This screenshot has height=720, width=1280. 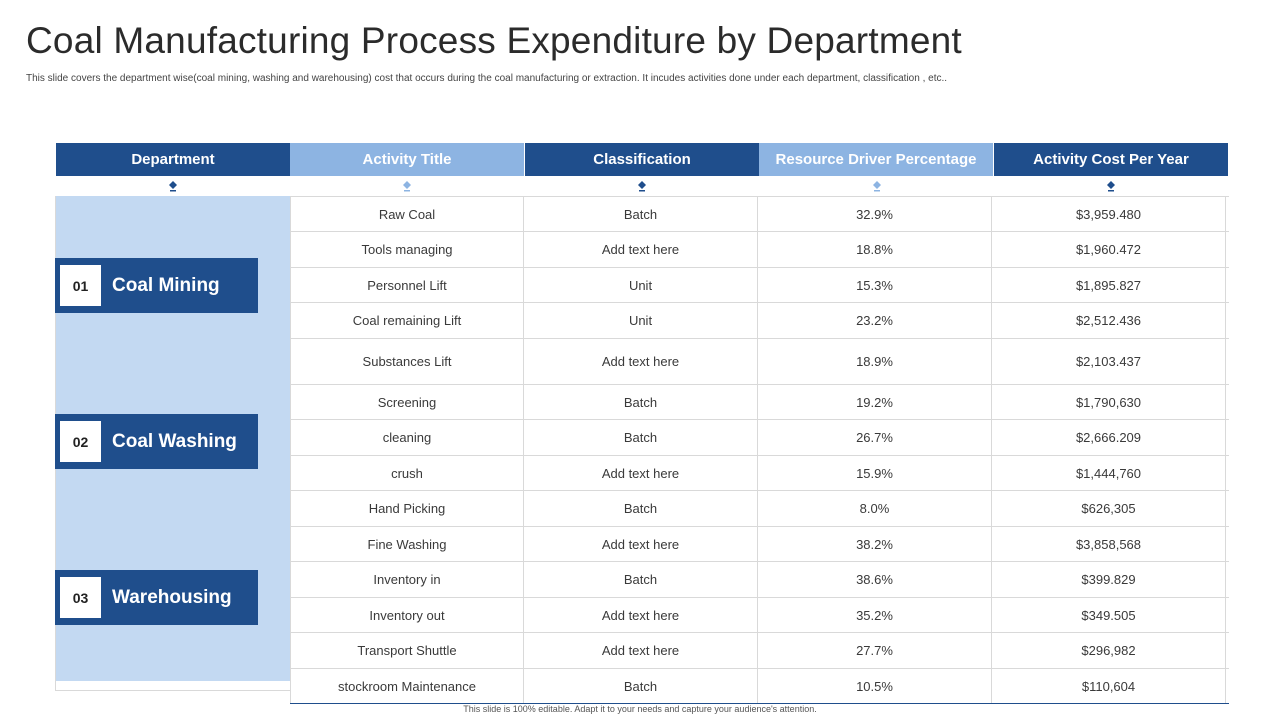 What do you see at coordinates (1109, 508) in the screenshot?
I see `cost-cell: $626,305` at bounding box center [1109, 508].